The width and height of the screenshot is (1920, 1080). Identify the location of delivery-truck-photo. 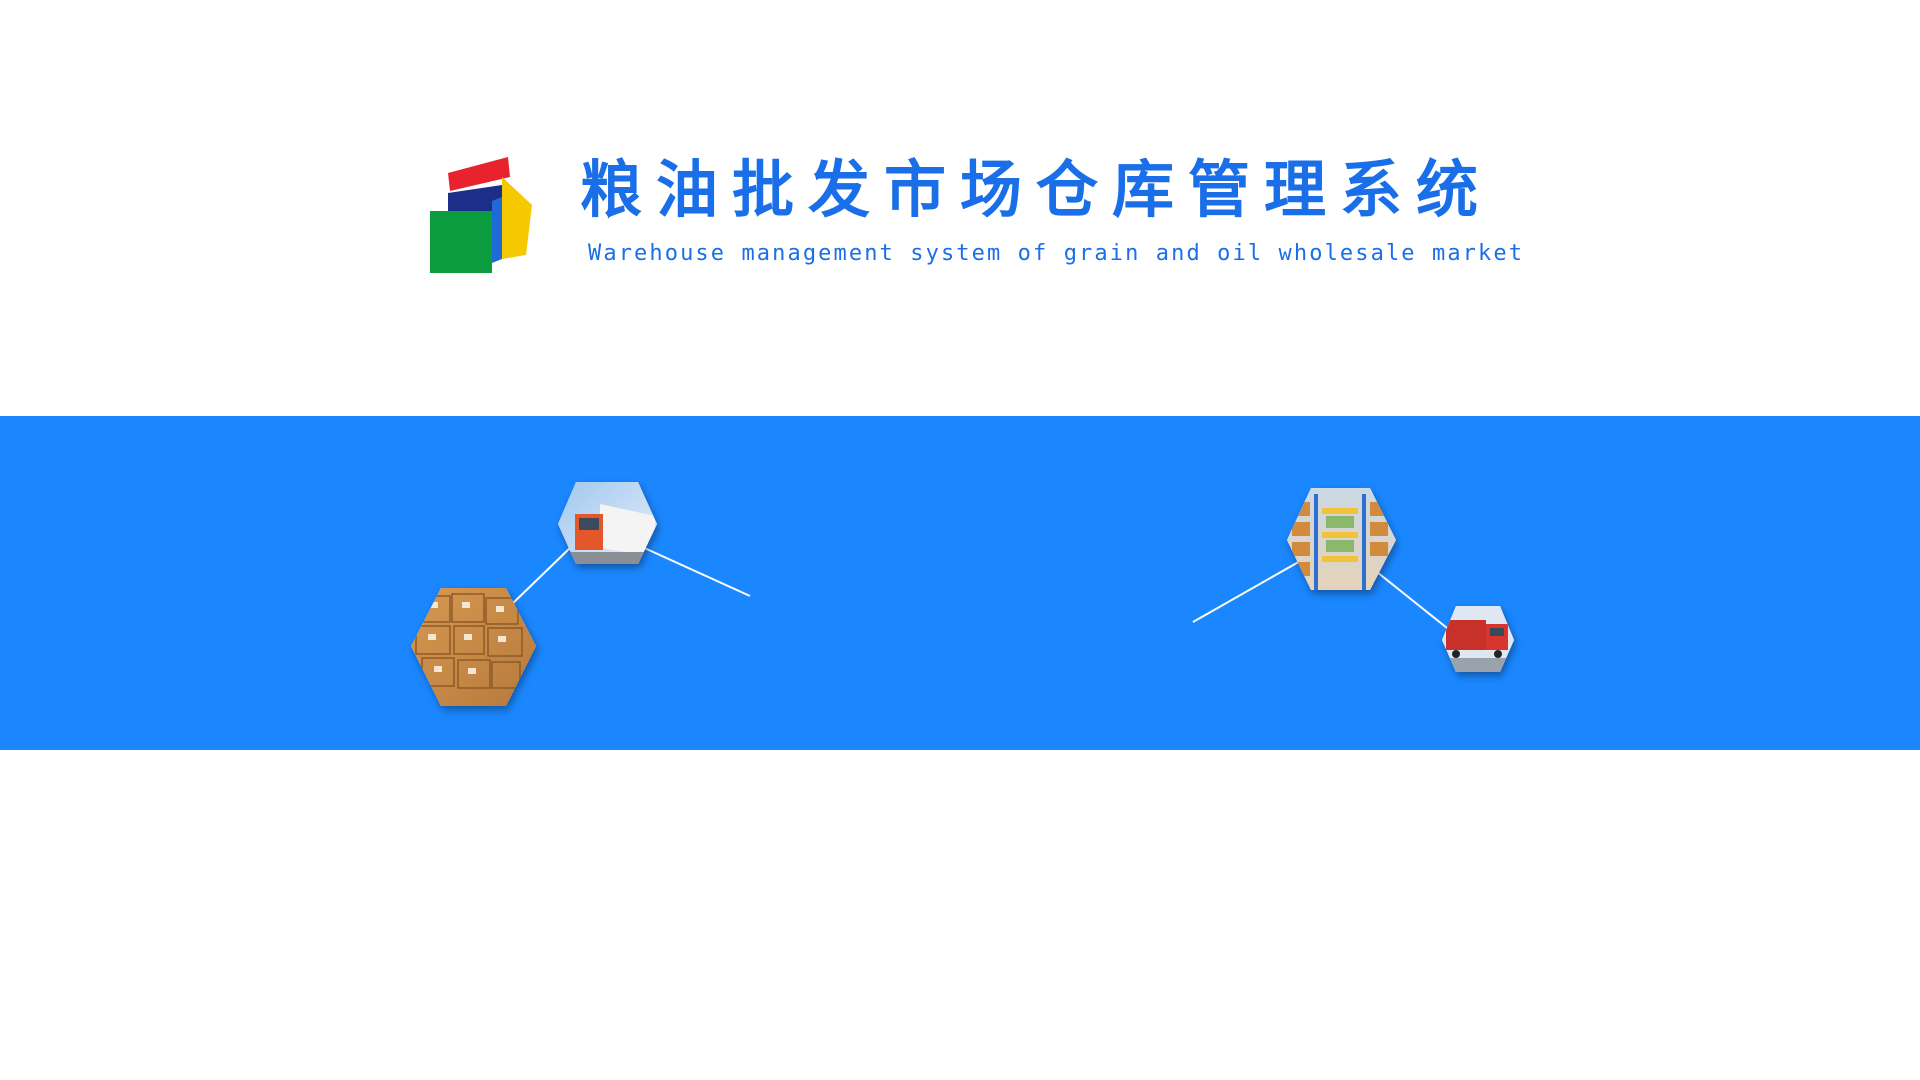
(607, 523).